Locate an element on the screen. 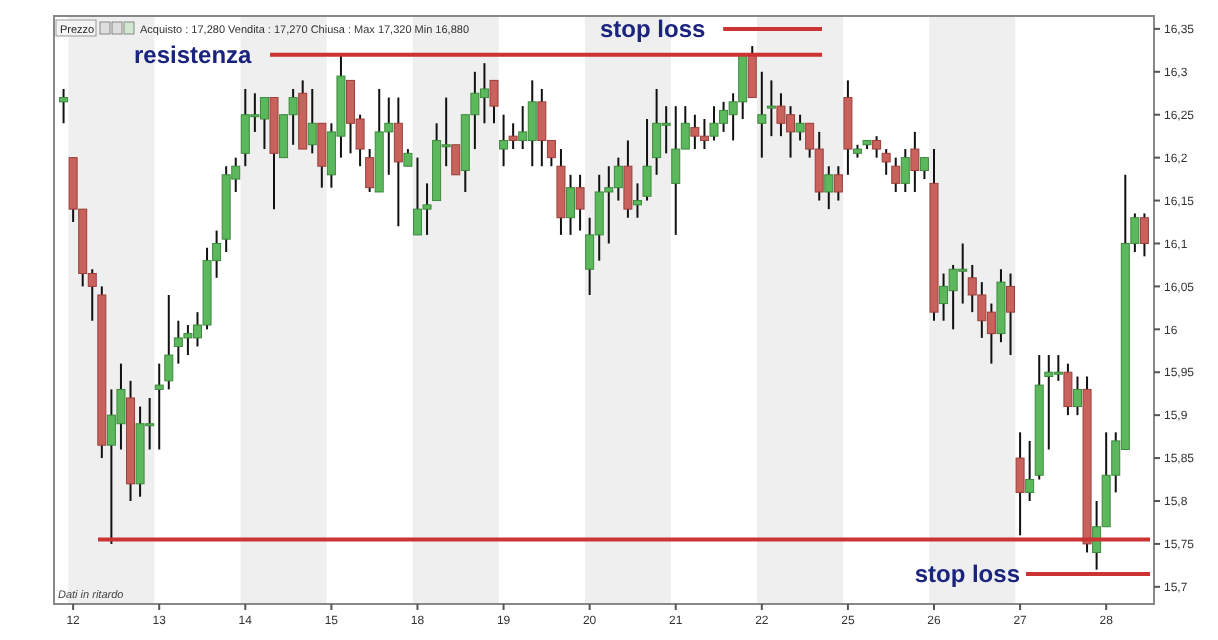 This screenshot has height=640, width=1218. ref-line-label: resistenza is located at coordinates (193, 54).